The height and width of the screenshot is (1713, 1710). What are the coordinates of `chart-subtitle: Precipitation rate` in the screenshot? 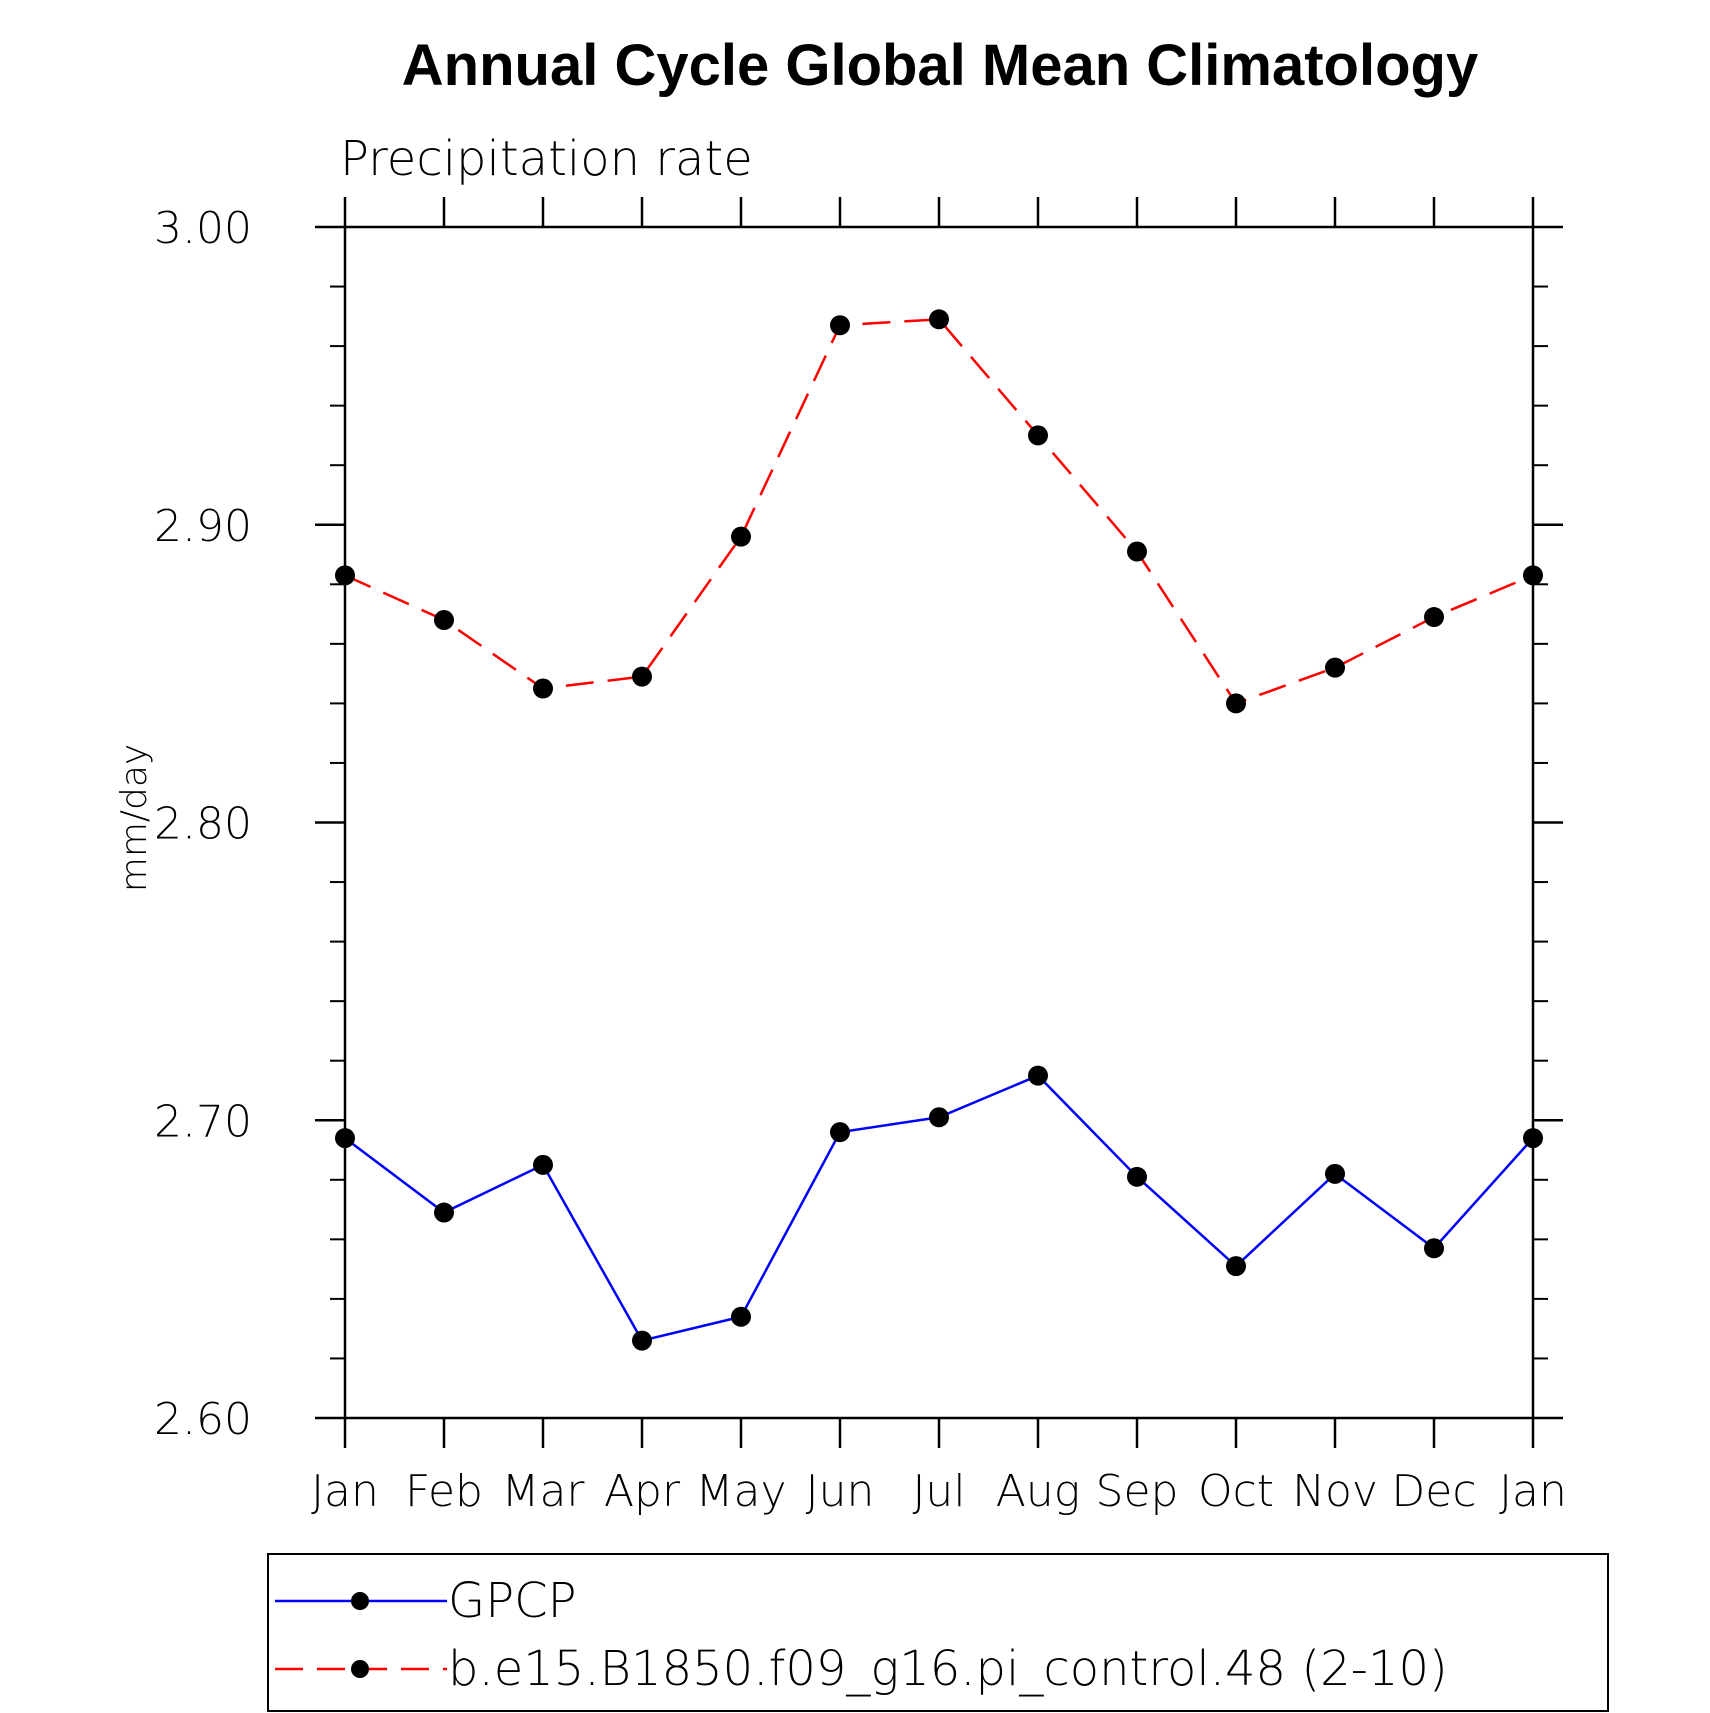 It's located at (546, 159).